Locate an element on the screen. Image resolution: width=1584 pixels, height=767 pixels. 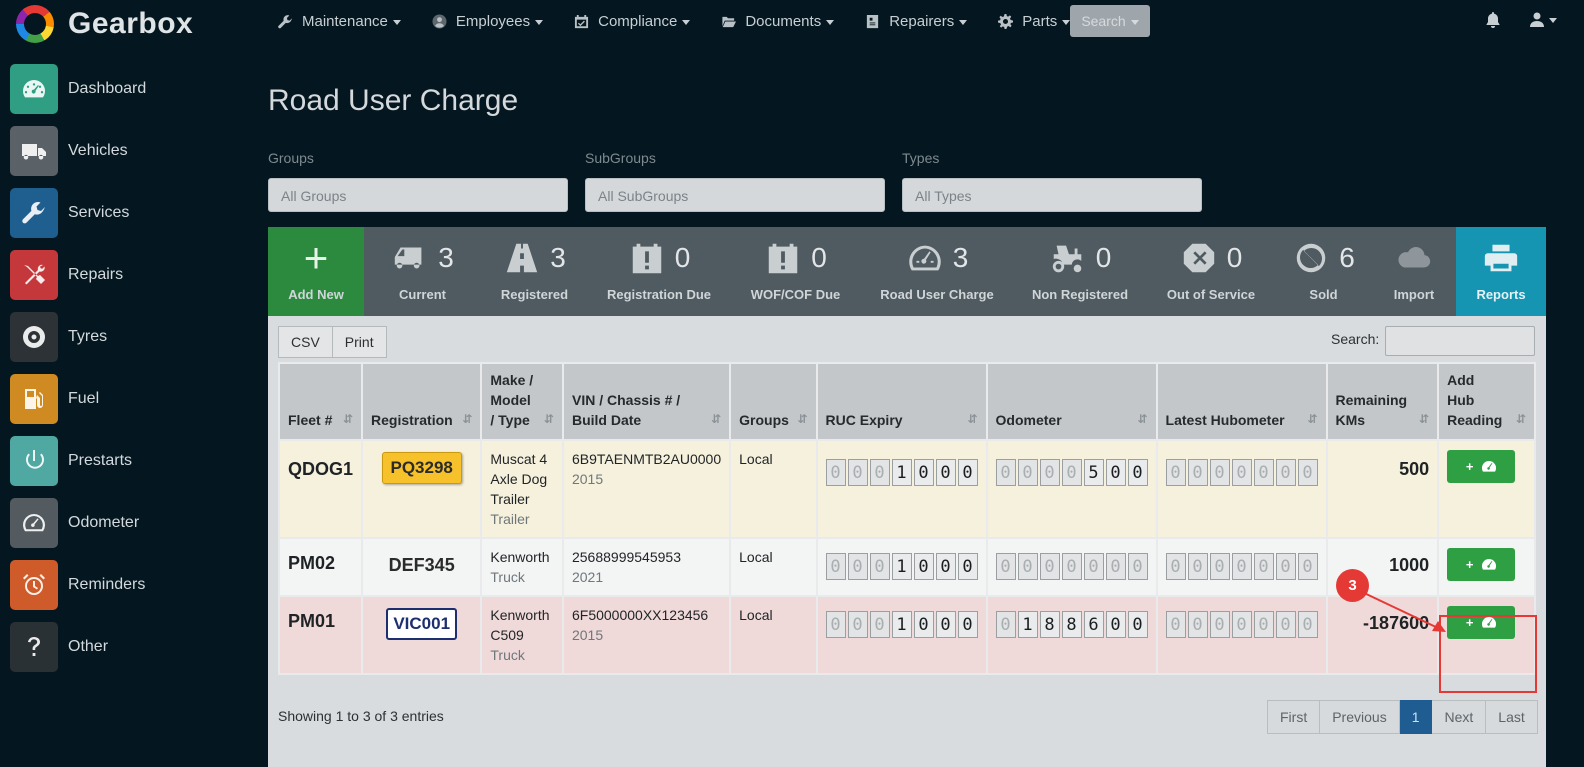
stat-current: 3 Current is located at coordinates (422, 271).